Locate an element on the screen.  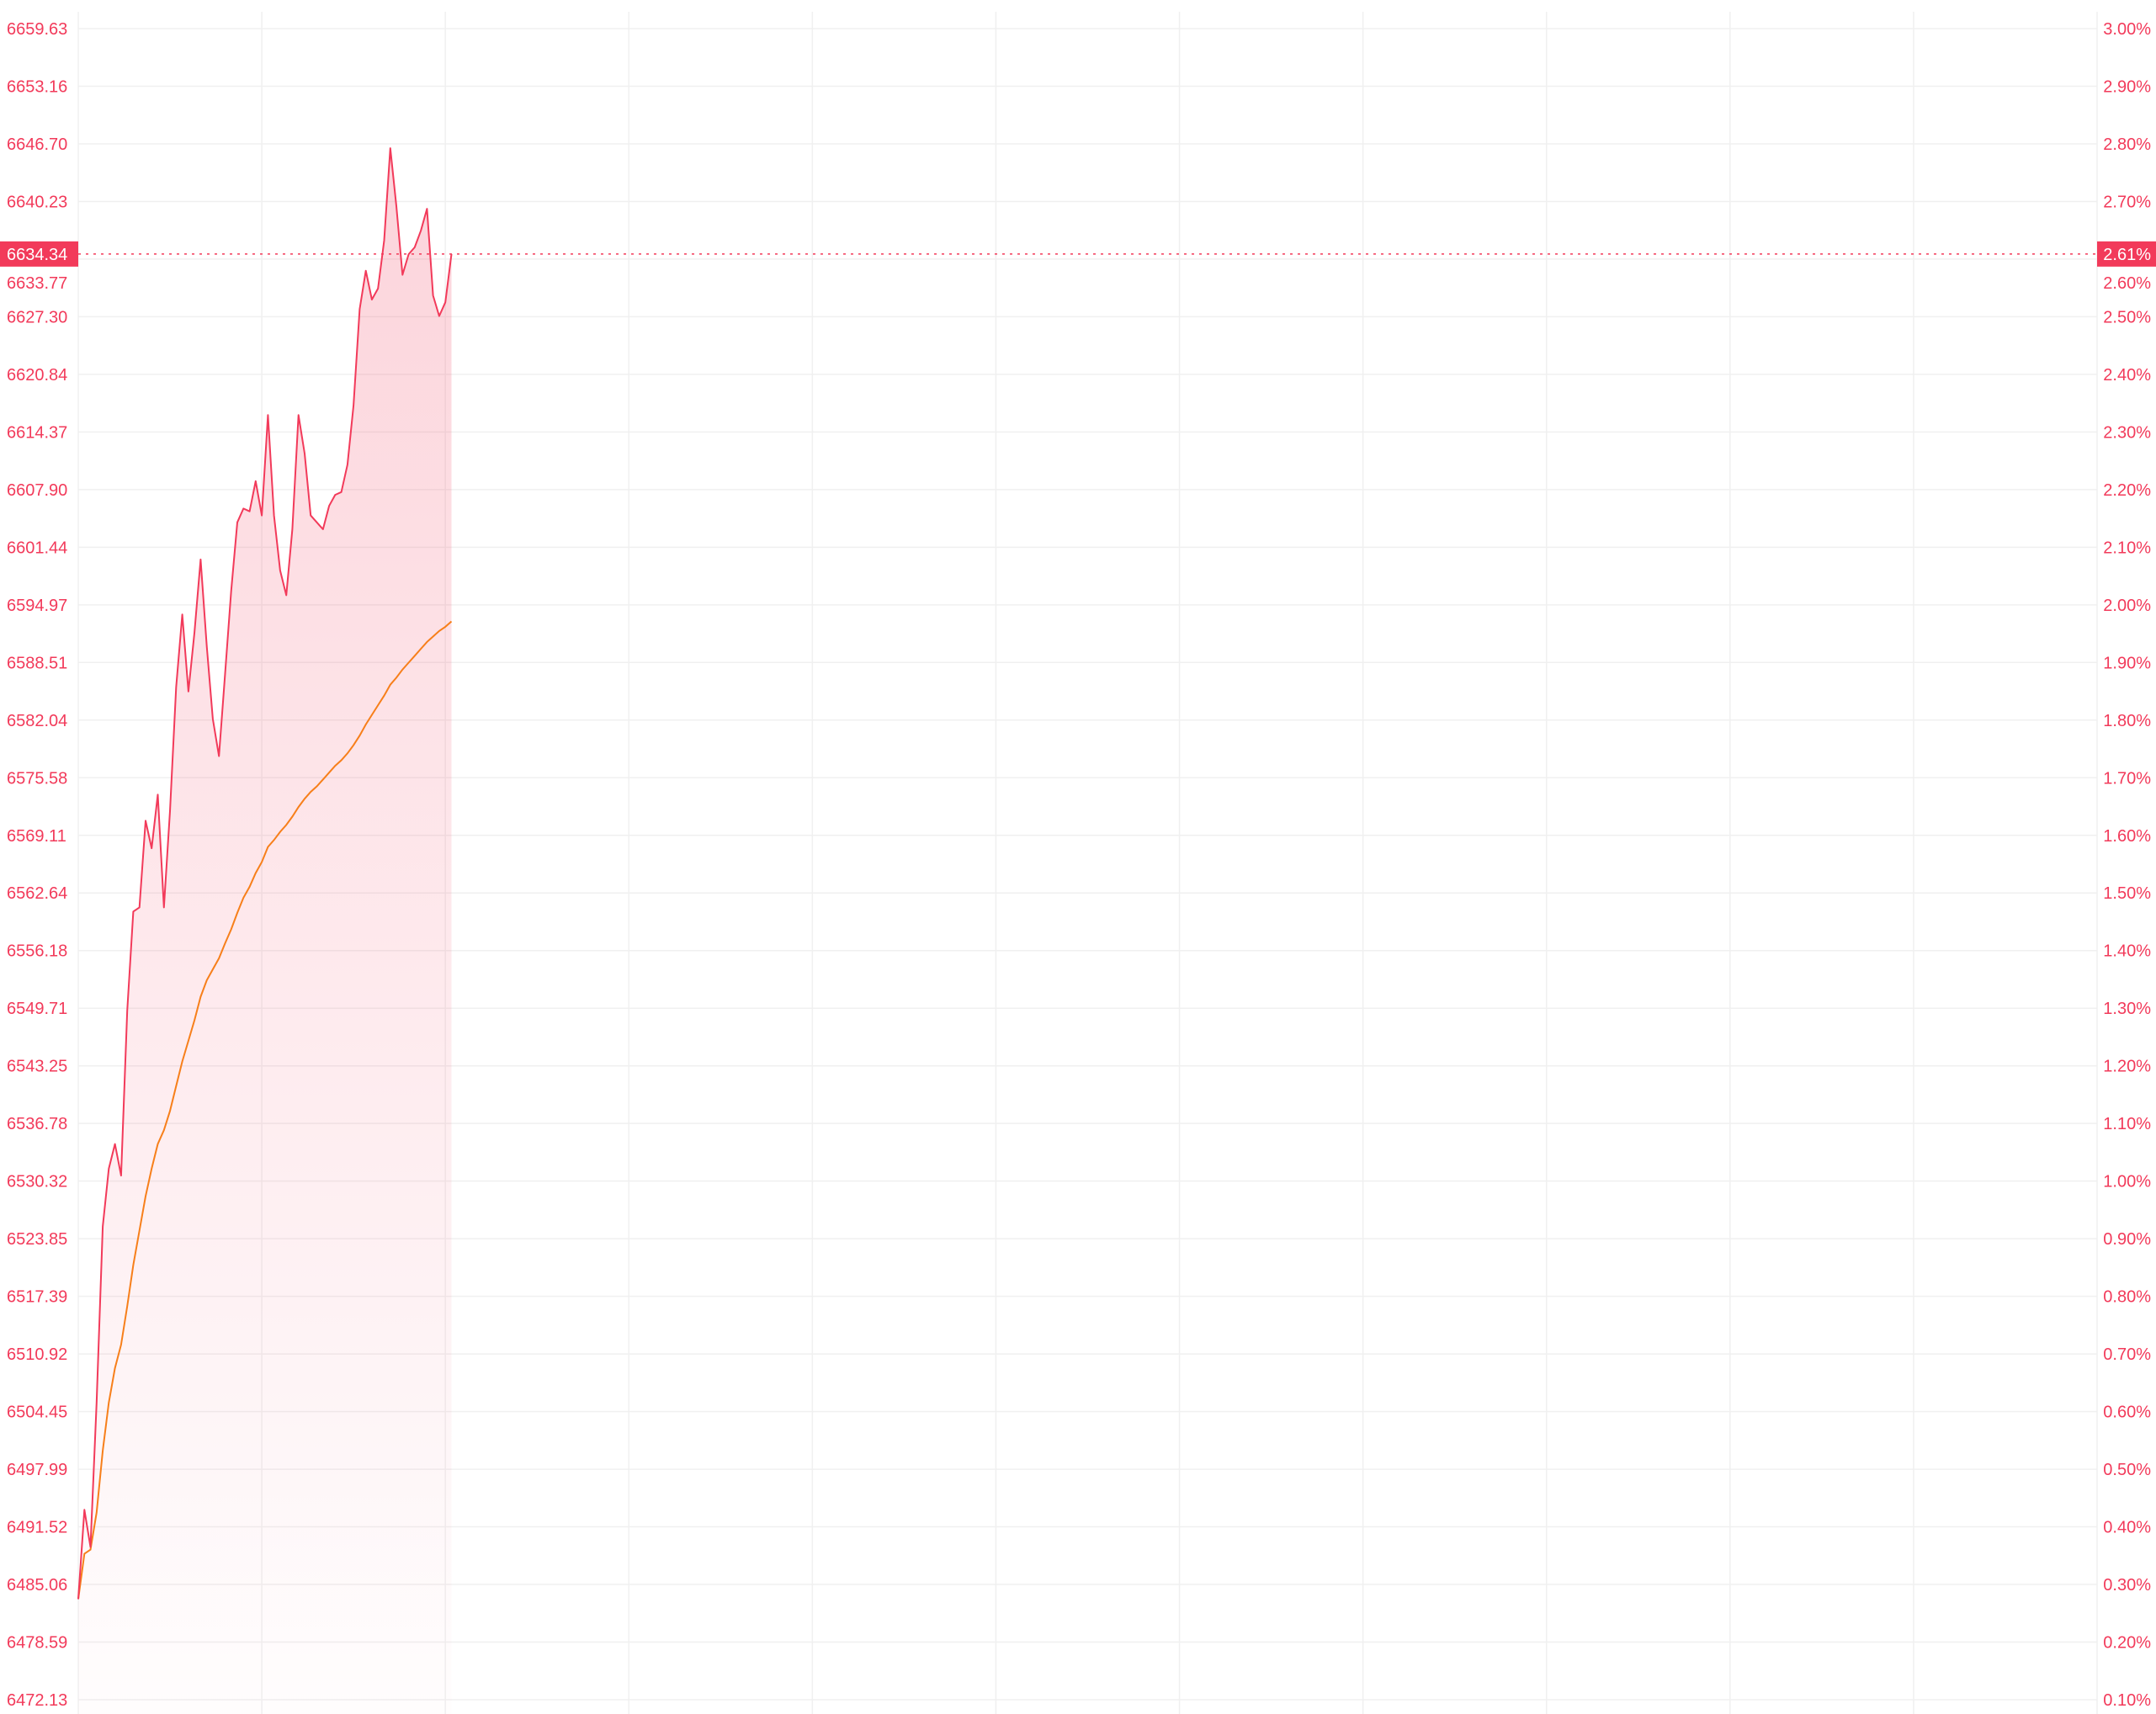
y2-tick-label: 1.30% is located at coordinates (2127, 1009).